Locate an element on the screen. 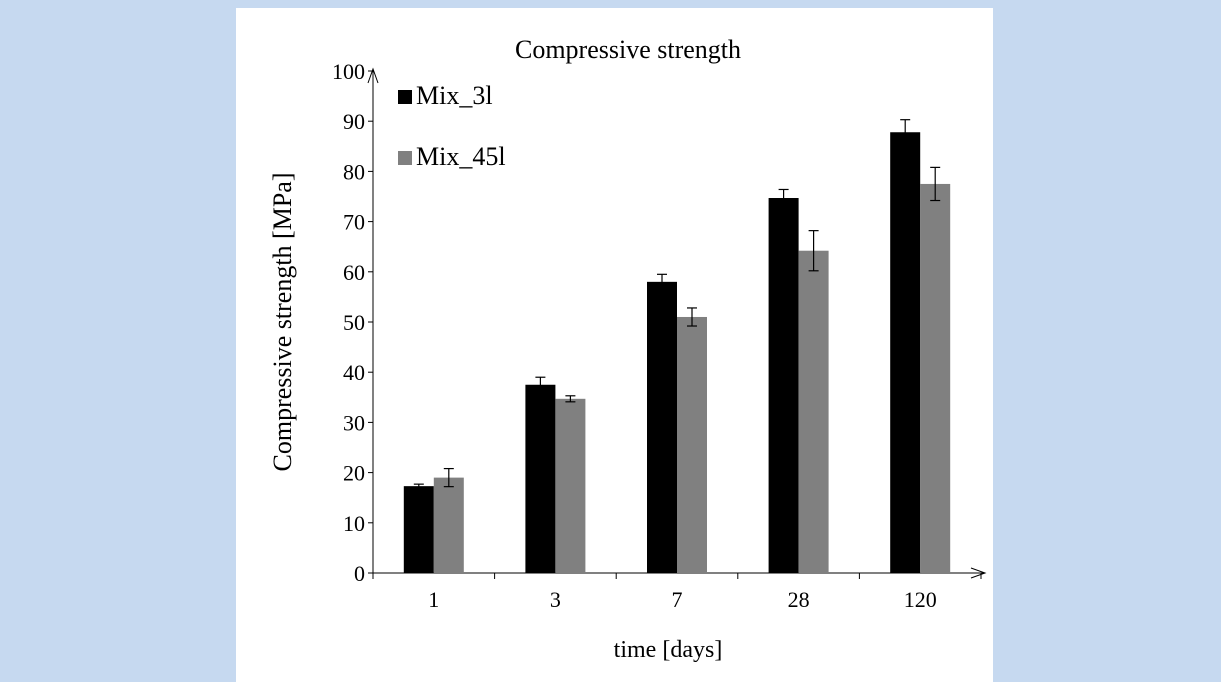 The height and width of the screenshot is (682, 1221). x-tick-label: 28 is located at coordinates (799, 599).